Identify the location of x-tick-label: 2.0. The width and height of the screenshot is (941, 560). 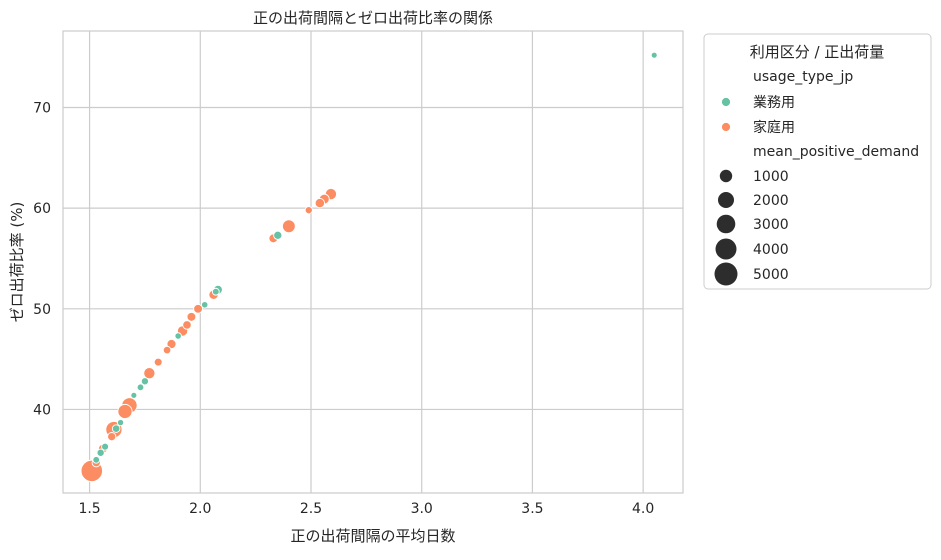
(200, 509).